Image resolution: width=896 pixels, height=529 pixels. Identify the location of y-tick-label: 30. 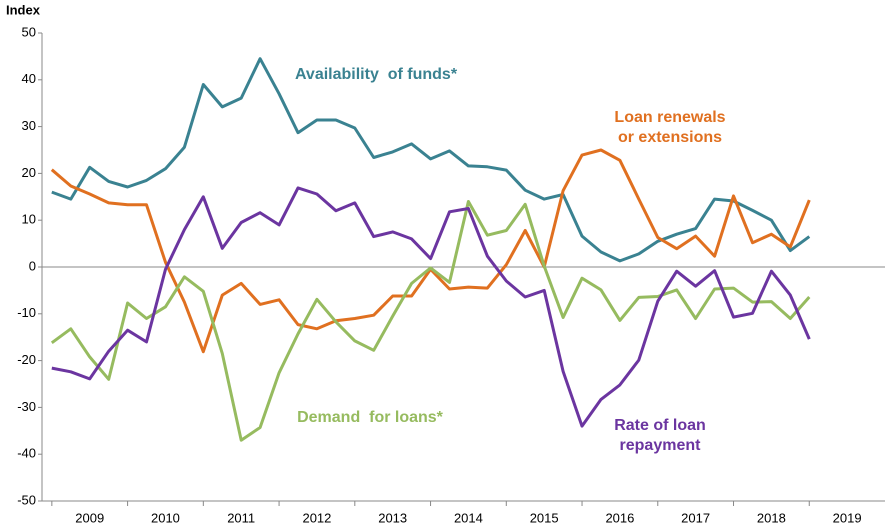
(29, 125).